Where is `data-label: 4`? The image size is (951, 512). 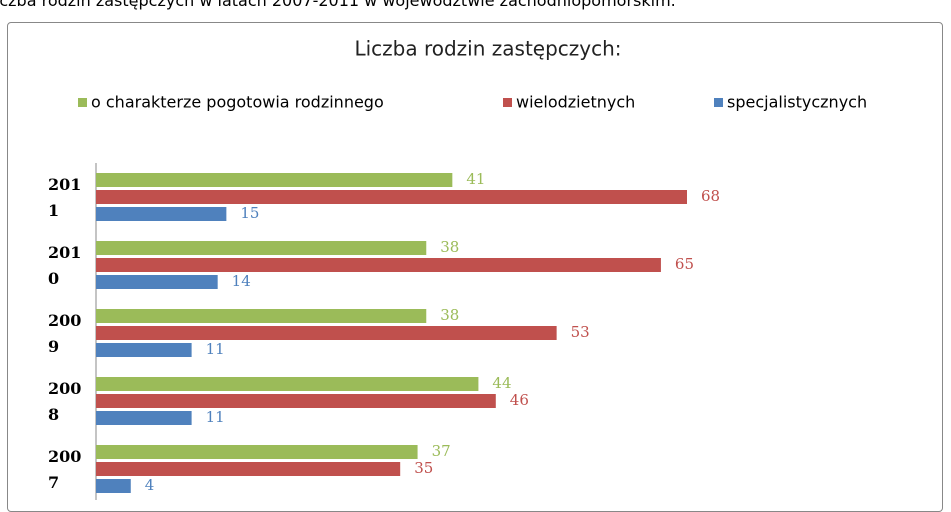 data-label: 4 is located at coordinates (150, 485).